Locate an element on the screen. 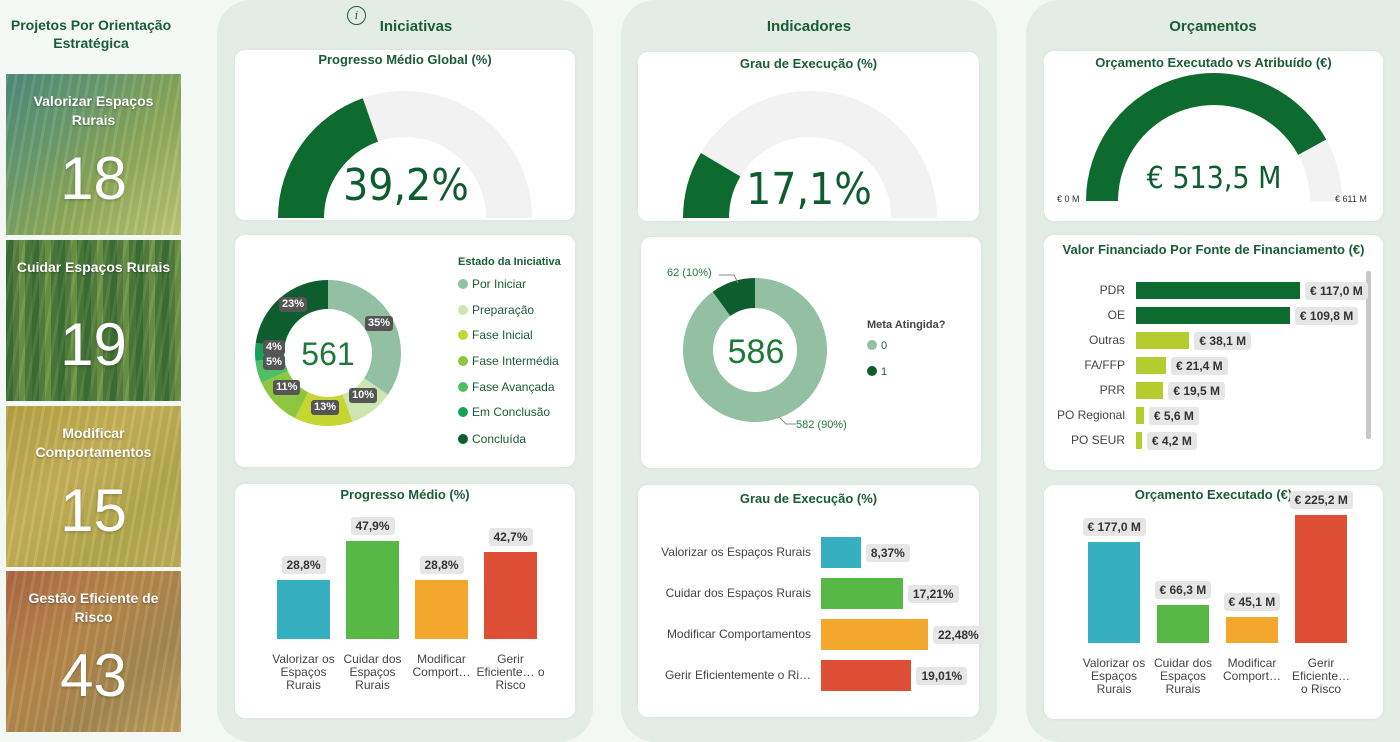 The width and height of the screenshot is (1400, 742). tile-modificar: Modificar Comportamentos 15 is located at coordinates (93, 486).